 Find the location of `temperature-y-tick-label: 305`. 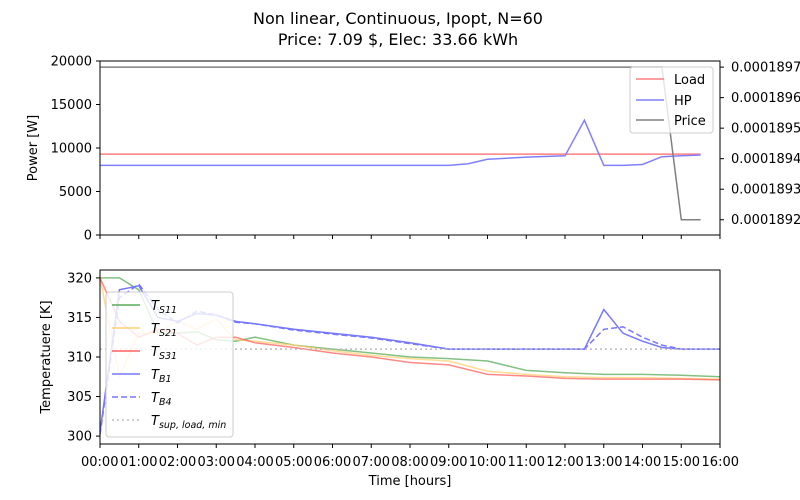

temperature-y-tick-label: 305 is located at coordinates (79, 397).